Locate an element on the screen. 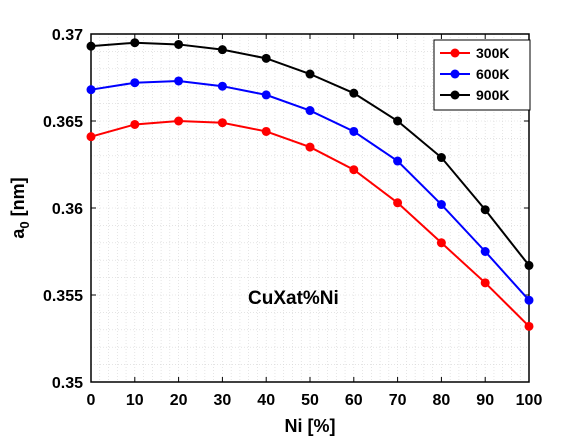  x-tick-label: 60 is located at coordinates (354, 400).